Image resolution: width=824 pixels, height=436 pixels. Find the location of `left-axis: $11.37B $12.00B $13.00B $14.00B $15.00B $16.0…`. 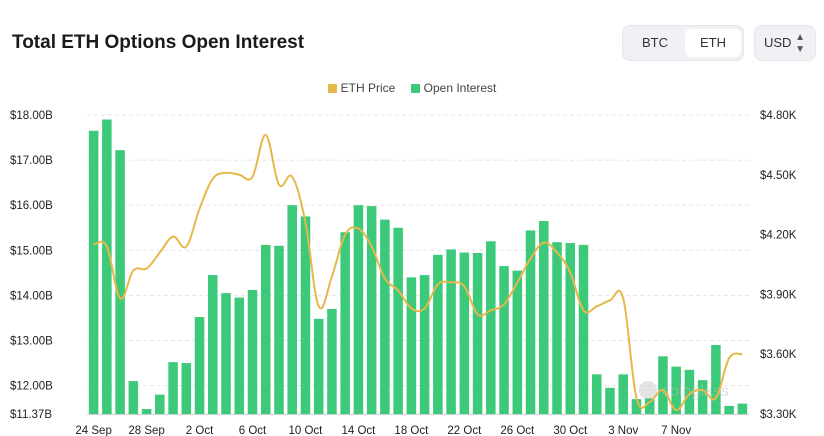

left-axis: $11.37B $12.00B $13.00B $14.00B $15.00B $16.0… is located at coordinates (31, 265).